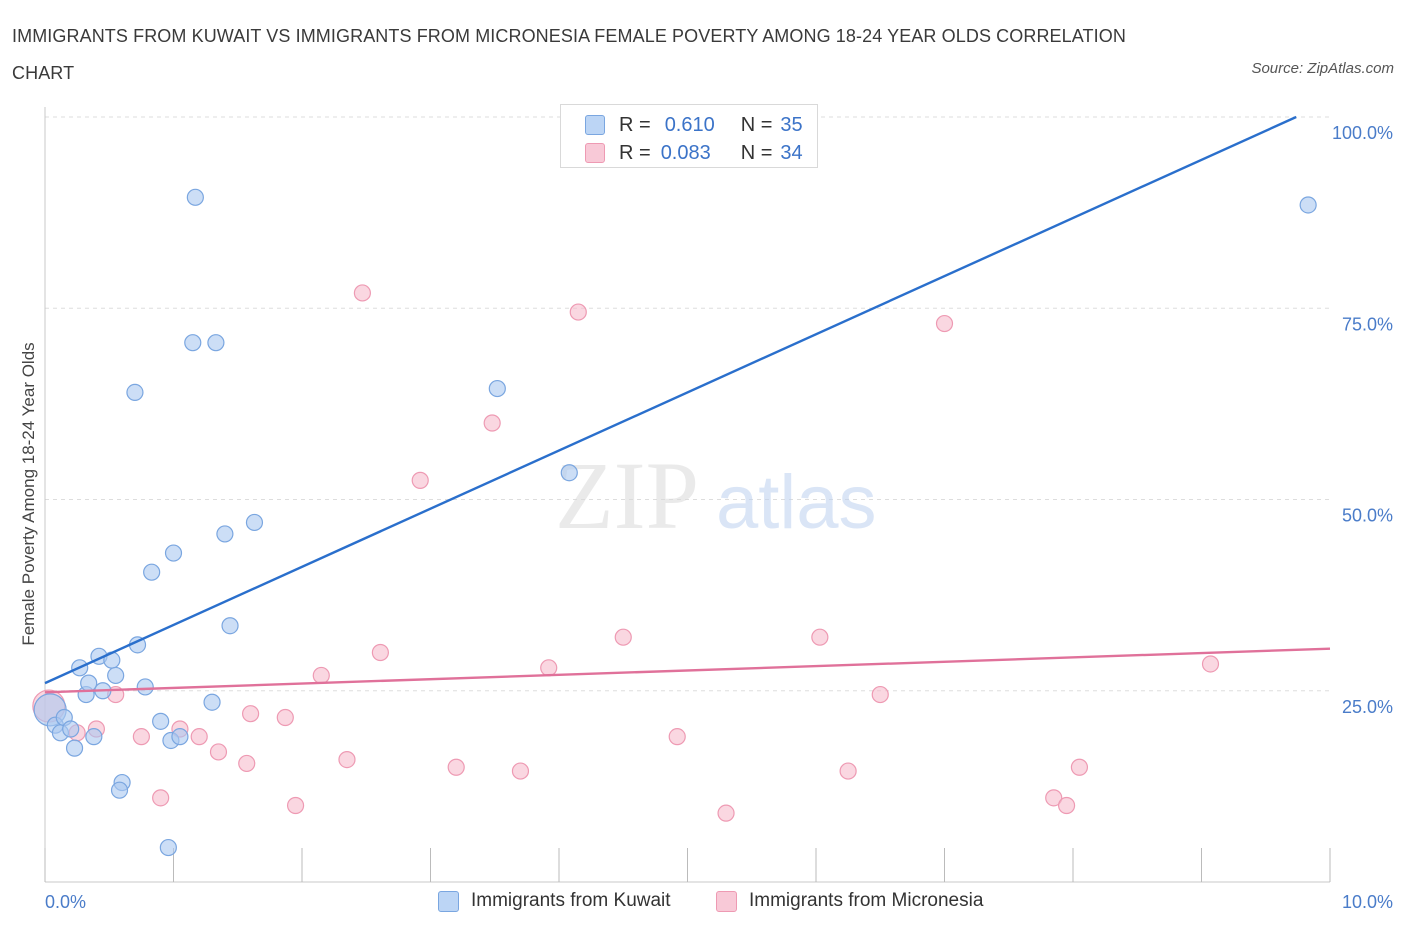  I want to click on x-tick-label: 0.0%, so click(65, 902).